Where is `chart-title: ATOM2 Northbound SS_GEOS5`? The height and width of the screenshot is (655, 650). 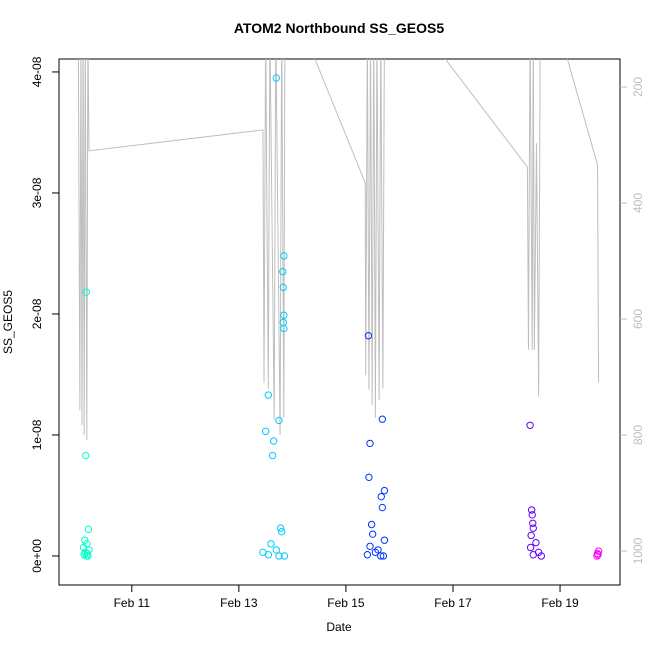 chart-title: ATOM2 Northbound SS_GEOS5 is located at coordinates (339, 28).